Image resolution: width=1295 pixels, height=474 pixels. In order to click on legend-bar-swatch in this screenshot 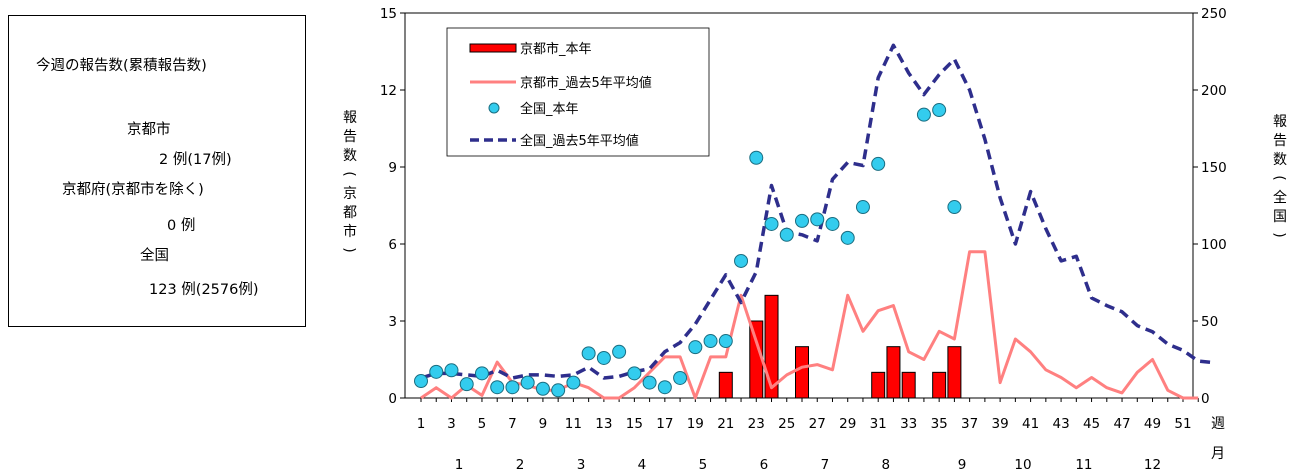, I will do `click(493, 48)`.